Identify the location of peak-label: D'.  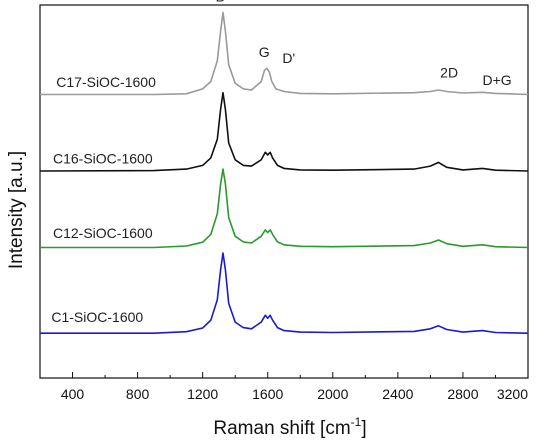
(288, 58).